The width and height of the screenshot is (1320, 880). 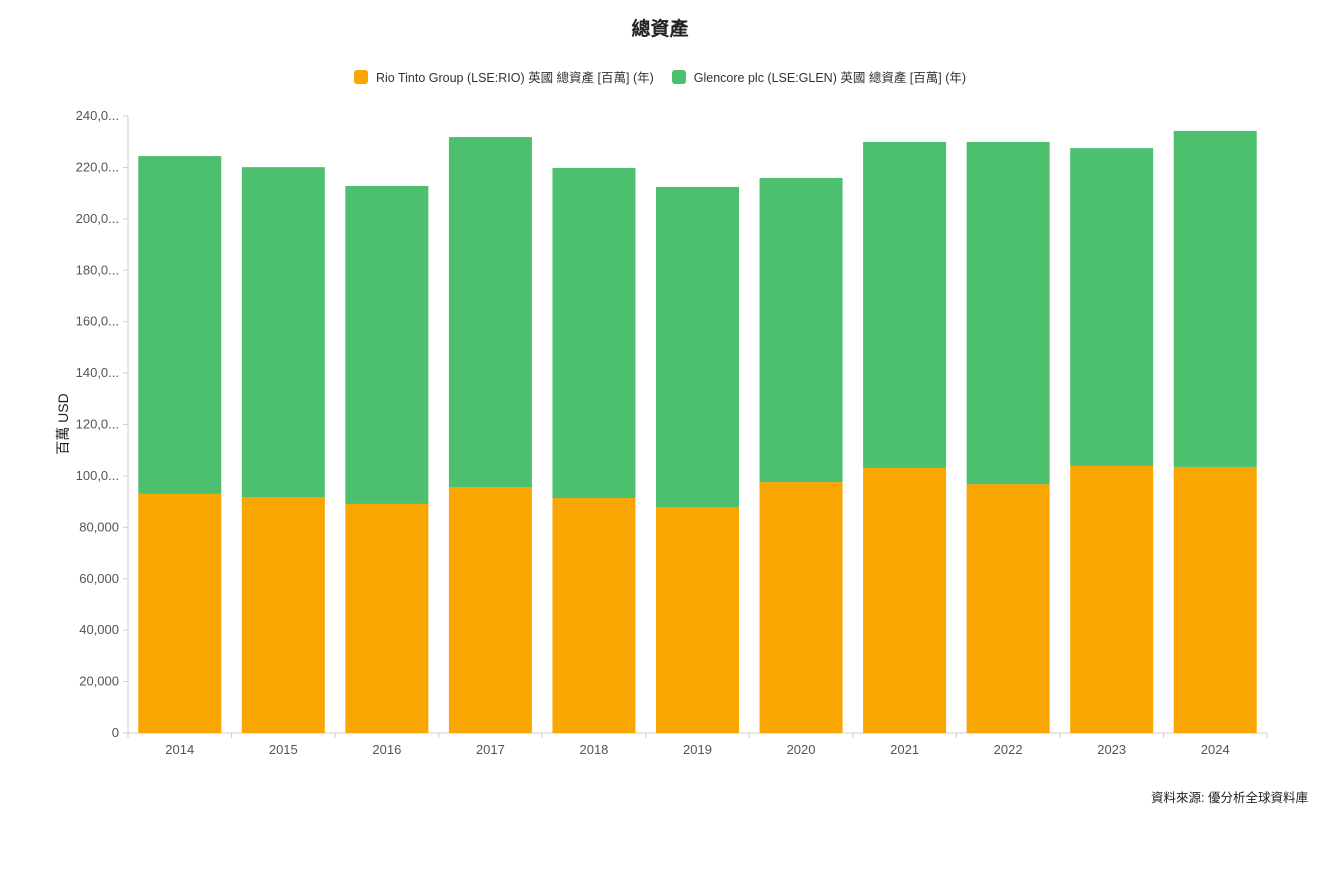 What do you see at coordinates (830, 78) in the screenshot?
I see `legend-label-glencore: Glencore plc (LSE:GLEN) 英國 總資產 [百萬] (年)` at bounding box center [830, 78].